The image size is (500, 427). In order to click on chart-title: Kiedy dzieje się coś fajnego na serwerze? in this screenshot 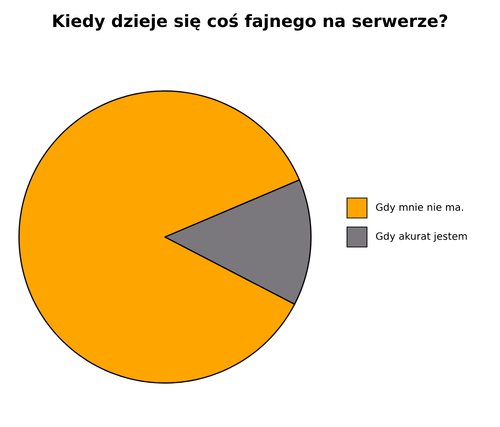, I will do `click(250, 22)`.